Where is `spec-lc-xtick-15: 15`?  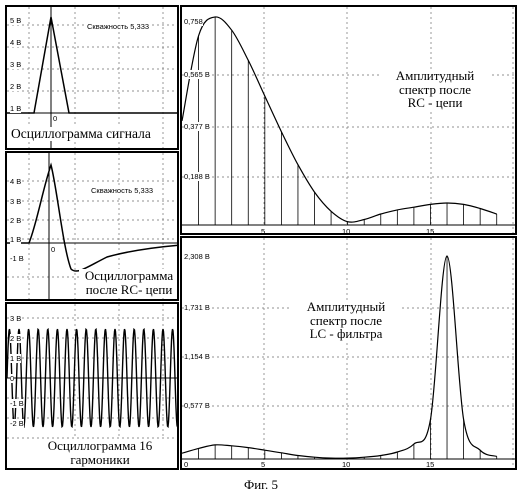
spec-lc-xtick-15: 15 is located at coordinates (430, 464).